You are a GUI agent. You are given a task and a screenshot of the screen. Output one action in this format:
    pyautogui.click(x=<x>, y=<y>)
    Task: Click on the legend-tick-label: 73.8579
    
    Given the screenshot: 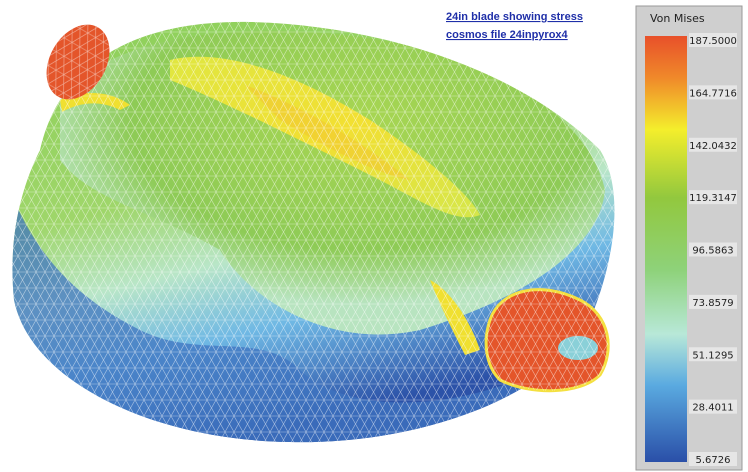 What is the action you would take?
    pyautogui.click(x=712, y=303)
    